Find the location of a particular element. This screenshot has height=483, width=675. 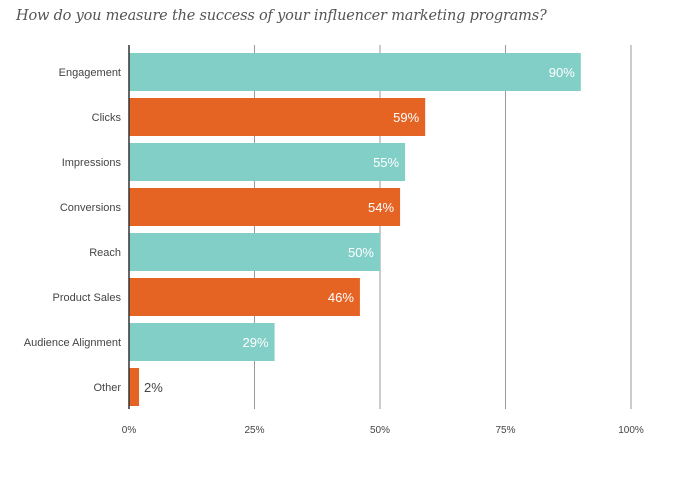

x-tick-label: 50% is located at coordinates (380, 430).